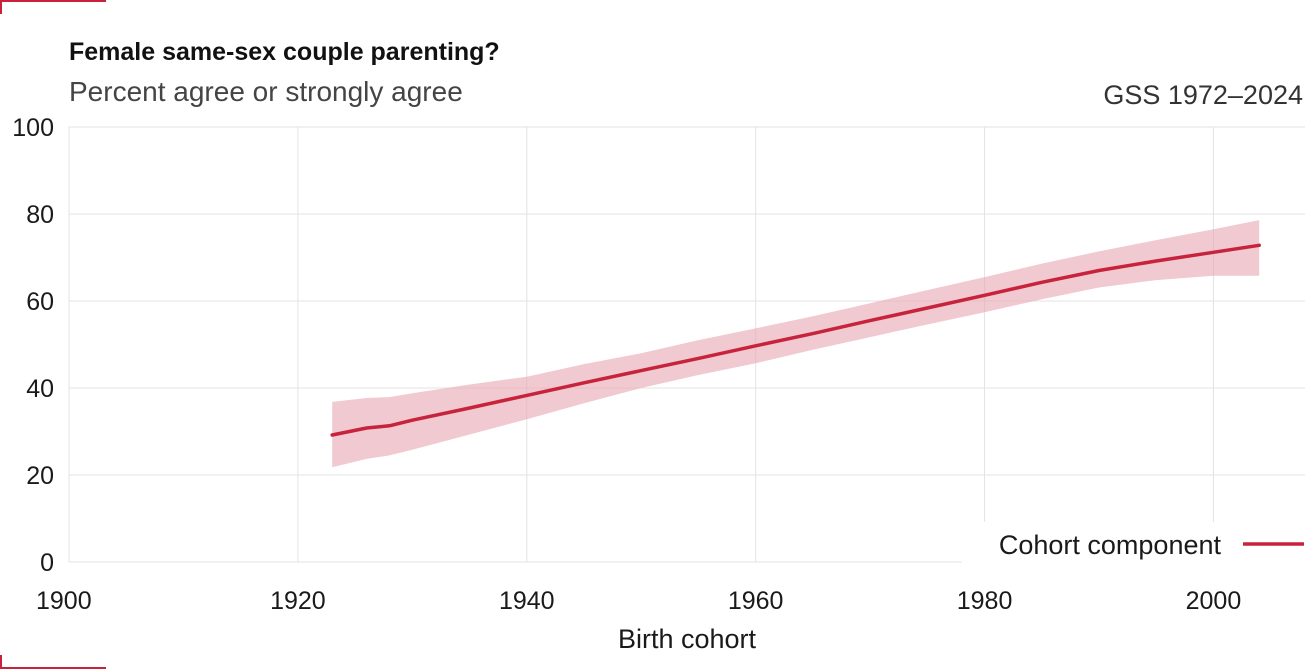 This screenshot has width=1305, height=671. I want to click on legend-label: Cohort component, so click(1110, 545).